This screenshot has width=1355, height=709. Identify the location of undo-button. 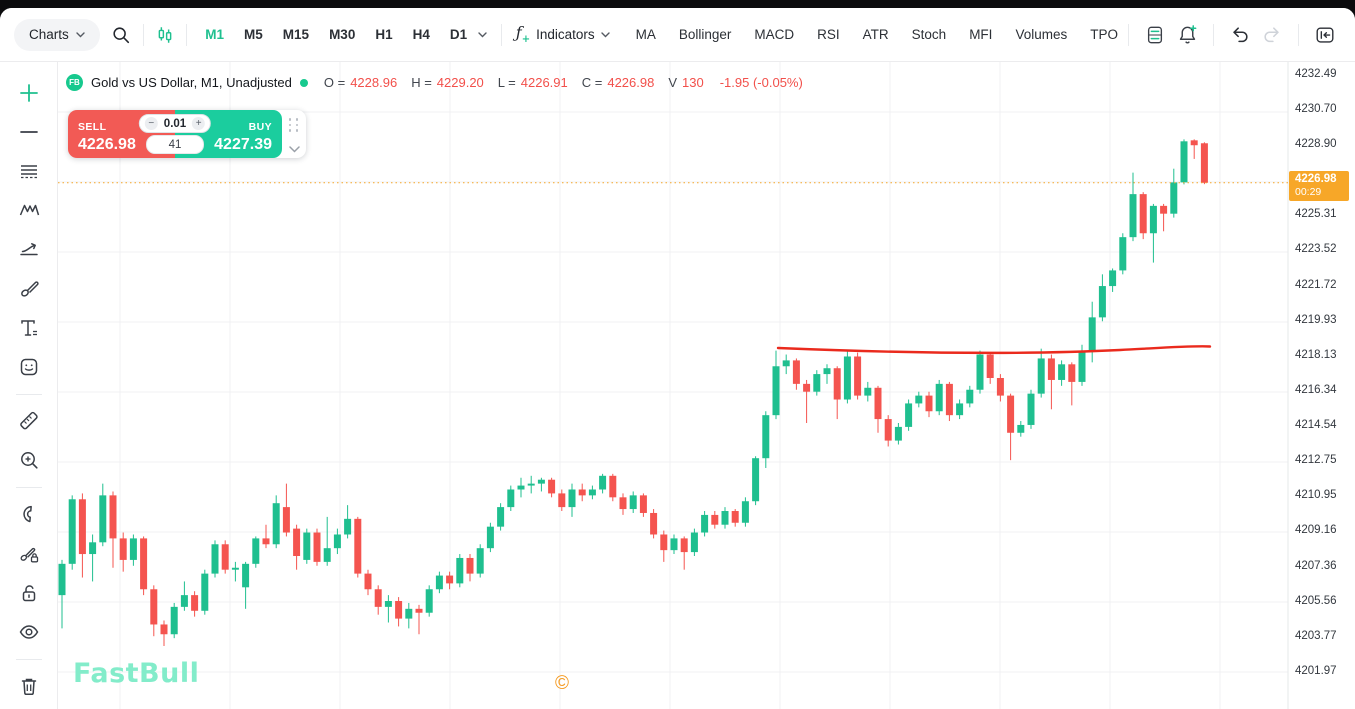
(1240, 35).